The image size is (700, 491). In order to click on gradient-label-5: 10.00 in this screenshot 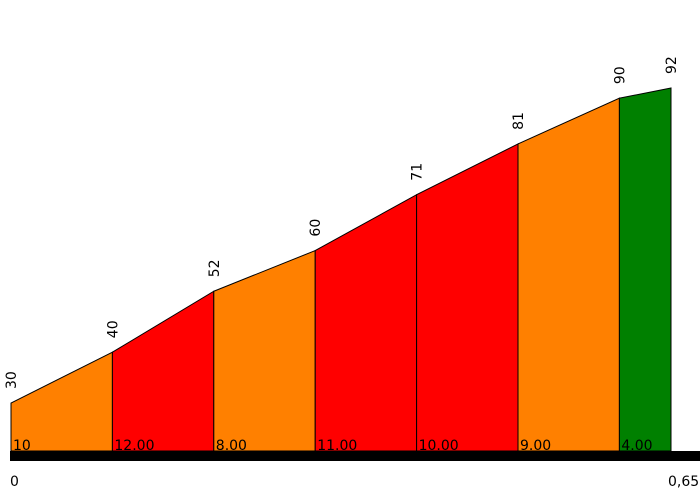, I will do `click(439, 446)`.